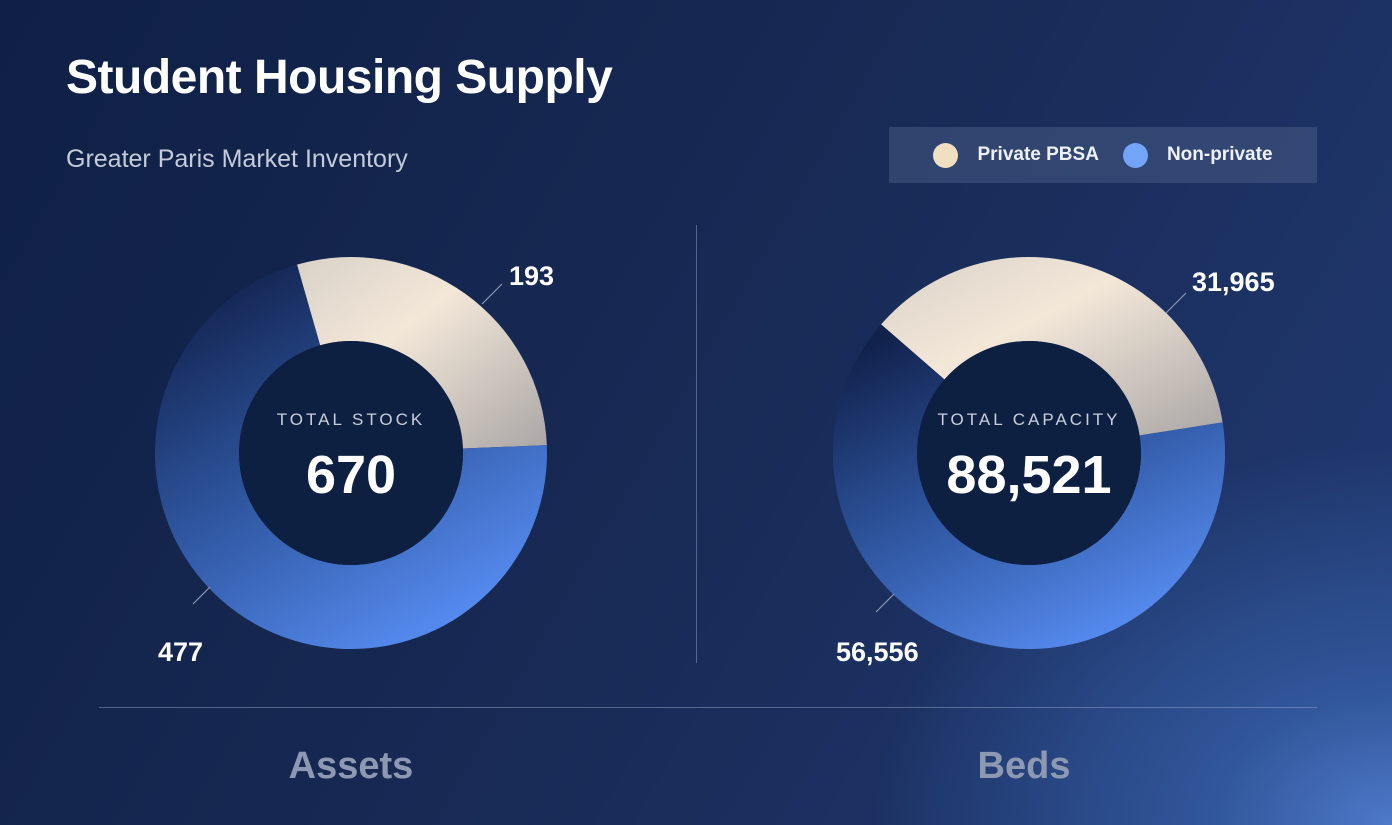 The image size is (1392, 825). Describe the element at coordinates (1233, 282) in the screenshot. I see `data-label-private-pbsa: 31,965` at that location.